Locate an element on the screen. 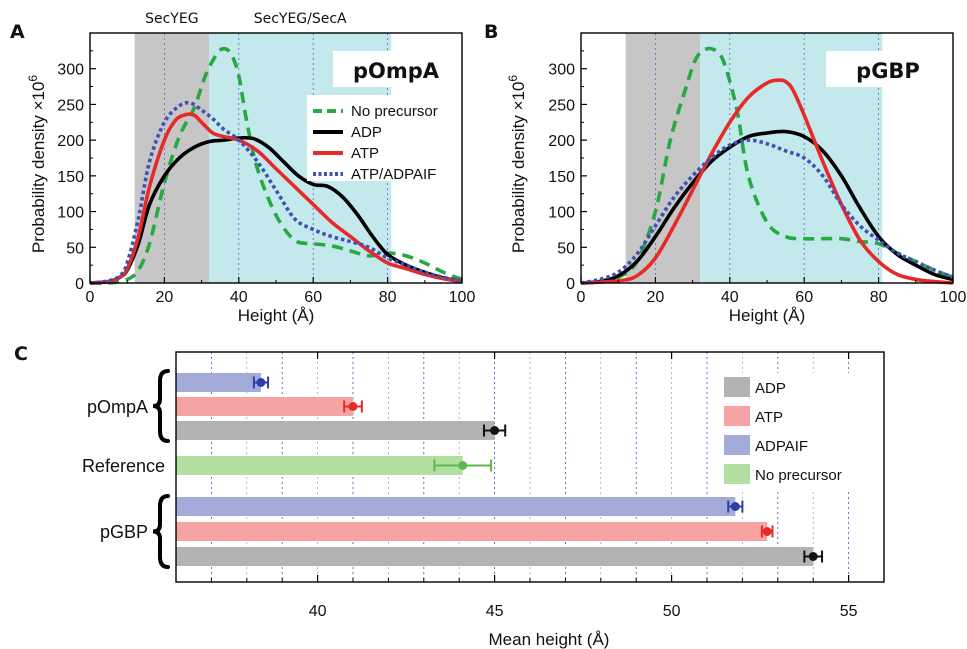 The image size is (967, 649). panel-letter: C is located at coordinates (21, 354).